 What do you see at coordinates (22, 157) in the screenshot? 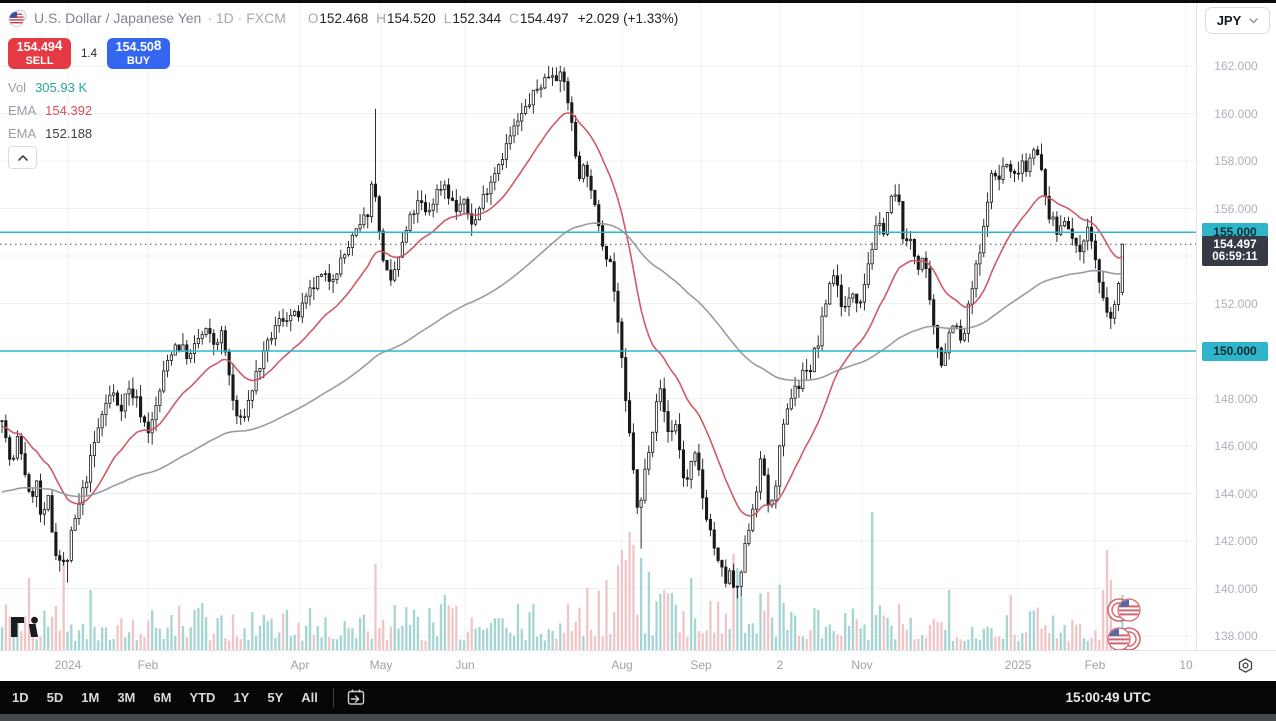
I see `legend-collapse-button` at bounding box center [22, 157].